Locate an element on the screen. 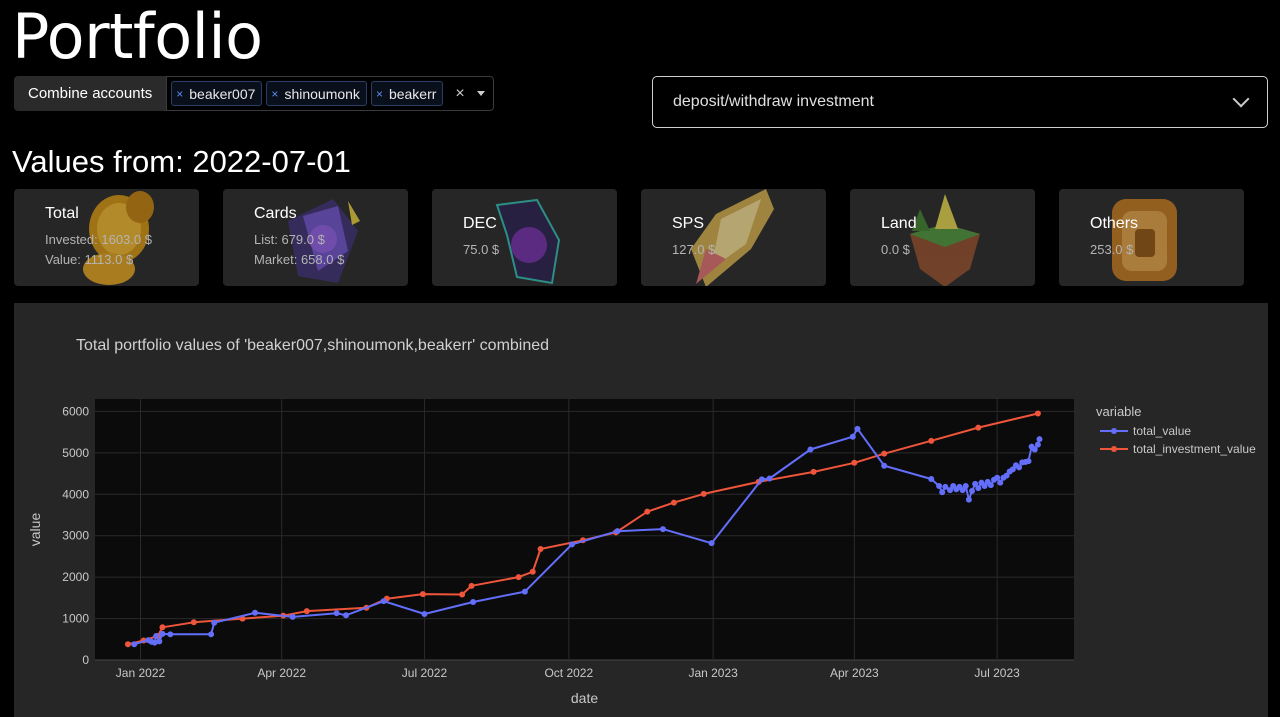 The height and width of the screenshot is (717, 1280). x-tick-label: Jan 2022 is located at coordinates (141, 673).